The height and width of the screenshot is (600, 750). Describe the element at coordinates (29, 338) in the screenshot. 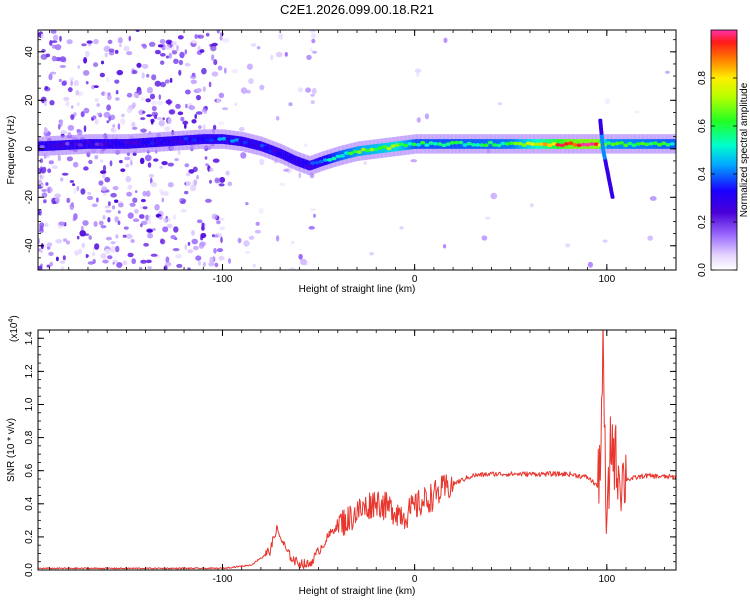

I see `y-tick-label: 1.4` at that location.